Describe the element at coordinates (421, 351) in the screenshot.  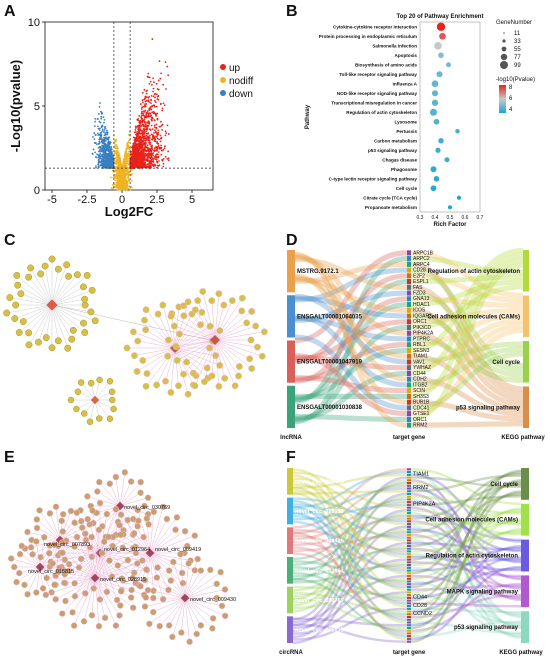
I see `sankey-gene-label: SESN3` at that location.